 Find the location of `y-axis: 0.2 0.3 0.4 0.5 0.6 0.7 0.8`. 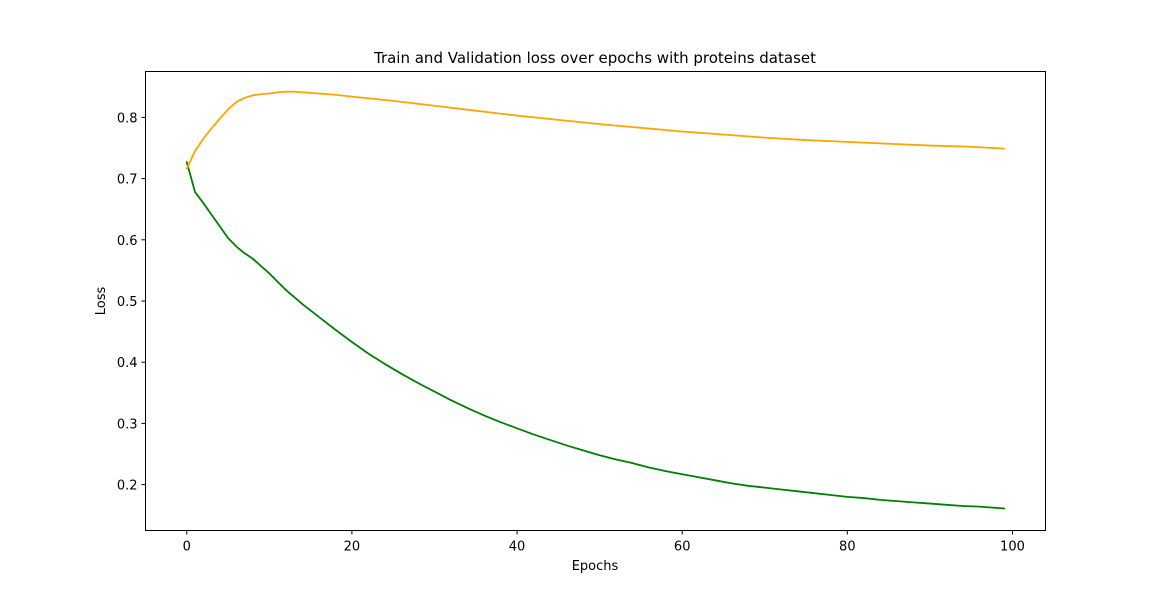

y-axis: 0.2 0.3 0.4 0.5 0.6 0.7 0.8 is located at coordinates (131, 302).